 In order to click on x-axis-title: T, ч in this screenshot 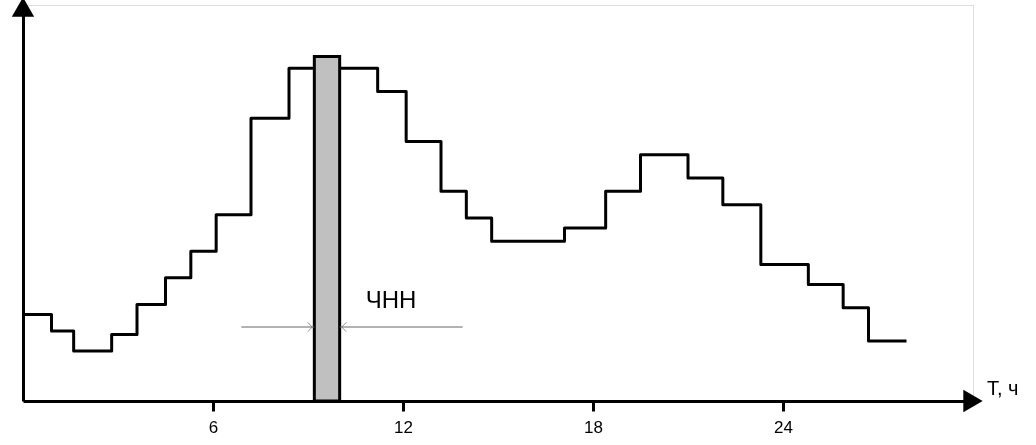, I will do `click(1003, 388)`.